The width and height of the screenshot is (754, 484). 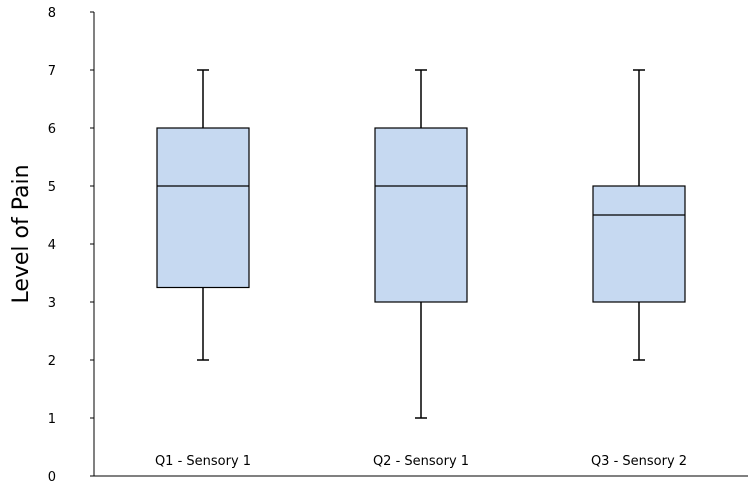 What do you see at coordinates (52, 13) in the screenshot?
I see `y-tick-label: 8` at bounding box center [52, 13].